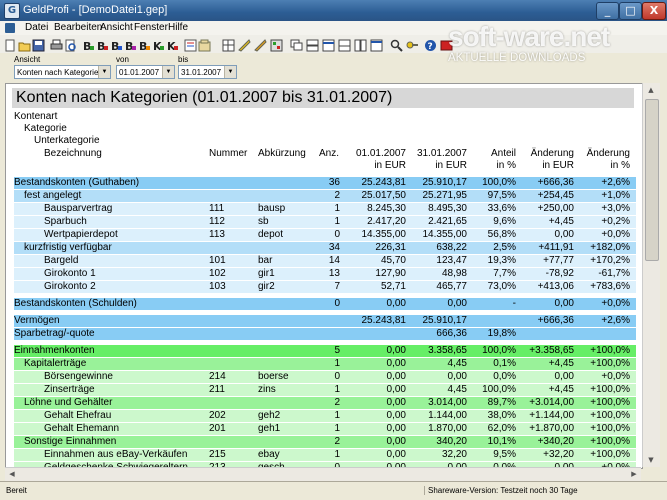 Image resolution: width=667 pixels, height=500 pixels. I want to click on account-k-icon: K, so click(158, 45).